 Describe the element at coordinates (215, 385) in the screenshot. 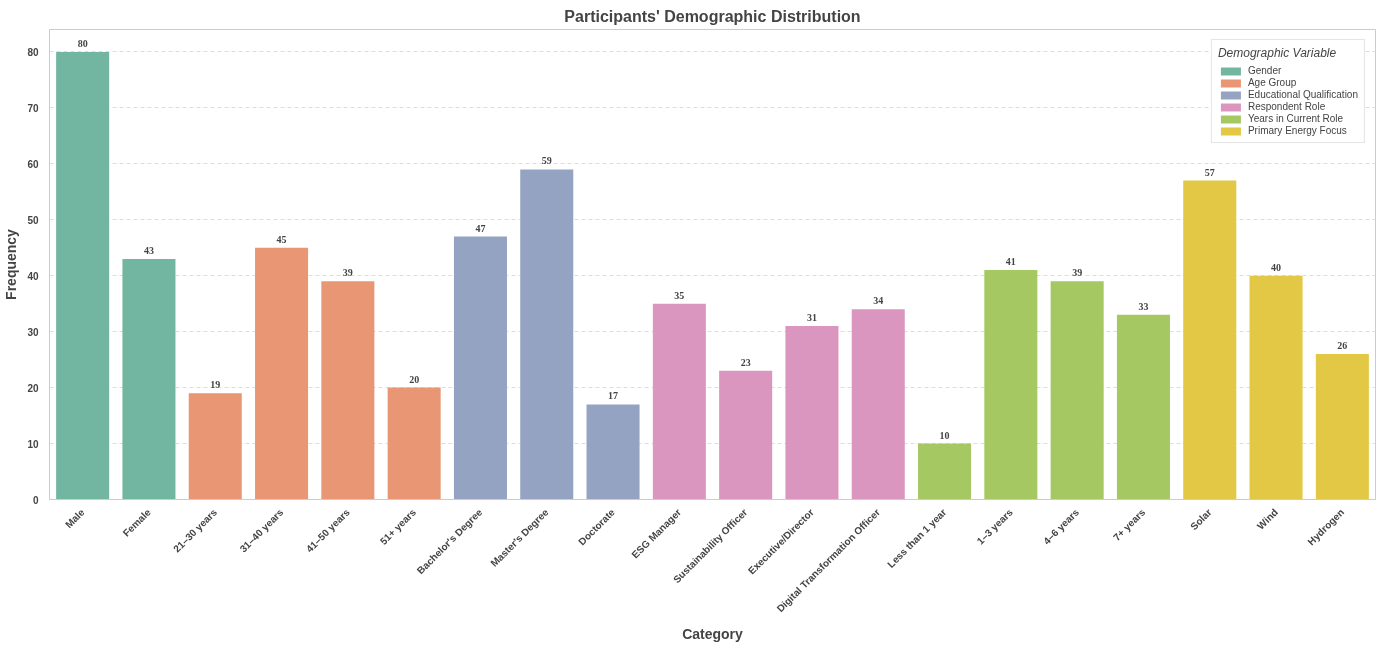

I see `data-label: 19` at that location.